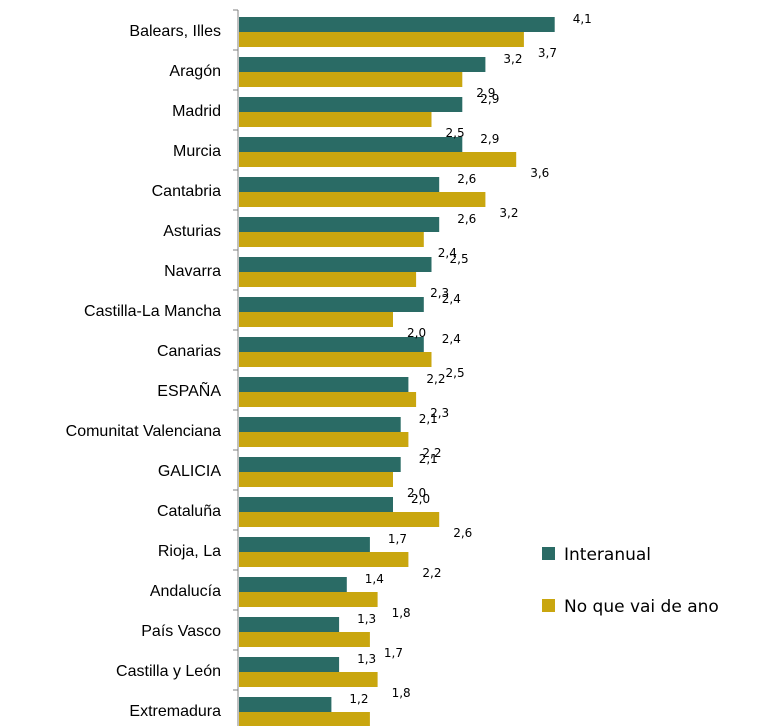 Image resolution: width=763 pixels, height=726 pixels. I want to click on category-label: GALICIA, so click(189, 471).